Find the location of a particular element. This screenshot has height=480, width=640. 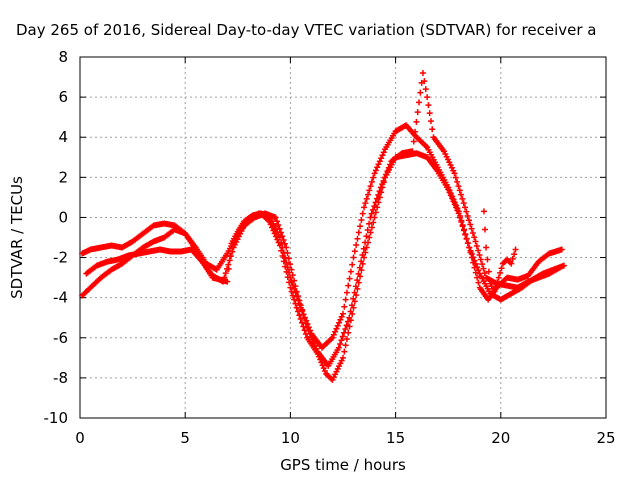

x-tick-label: 0 is located at coordinates (80, 438).